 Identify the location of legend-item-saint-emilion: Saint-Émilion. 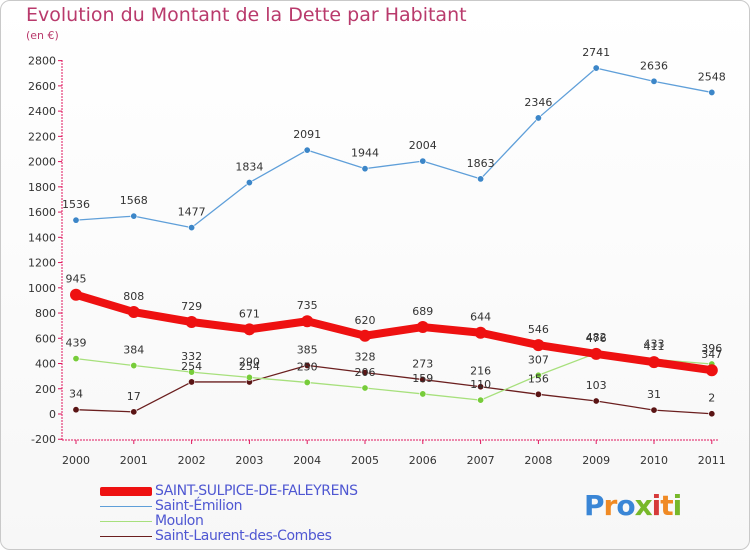
(250, 506).